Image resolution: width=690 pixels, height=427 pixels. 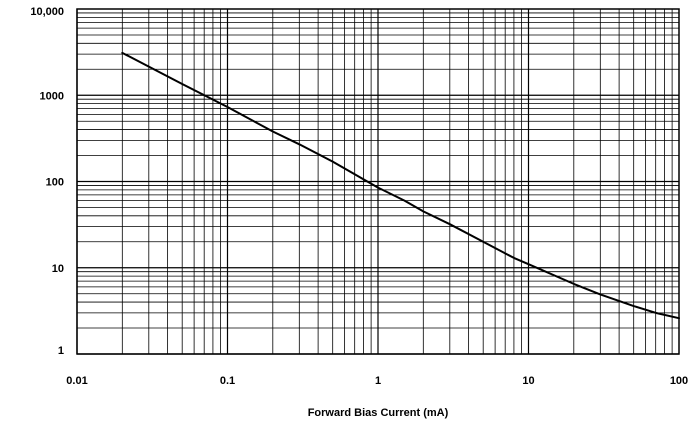 What do you see at coordinates (679, 381) in the screenshot?
I see `x-tick-label: 100` at bounding box center [679, 381].